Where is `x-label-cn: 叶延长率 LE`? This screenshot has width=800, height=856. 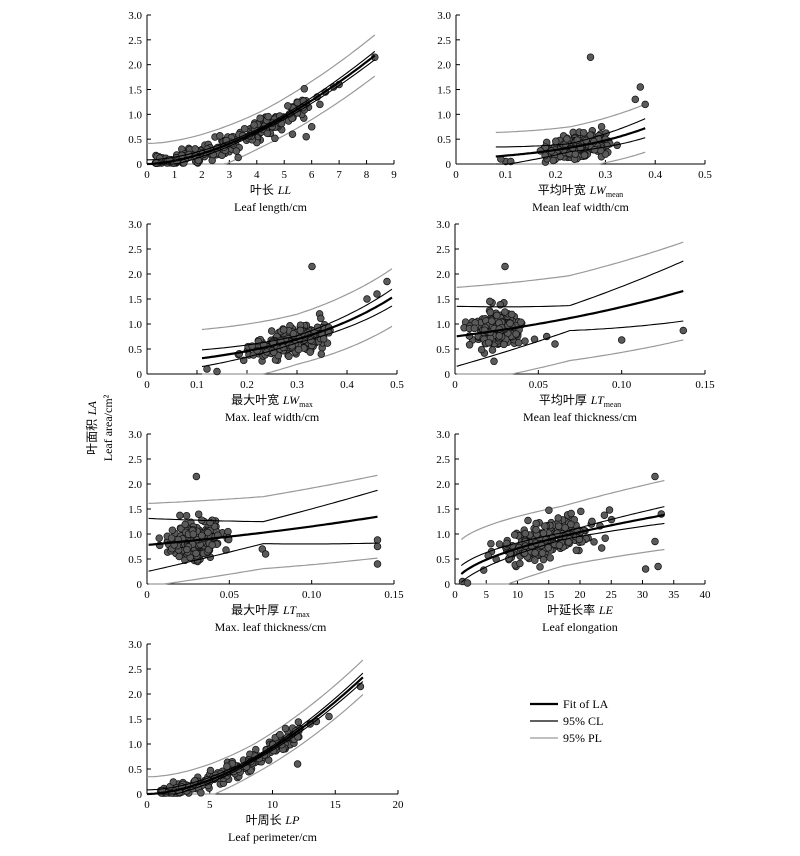
x-label-cn: 叶延长率 LE is located at coordinates (580, 609).